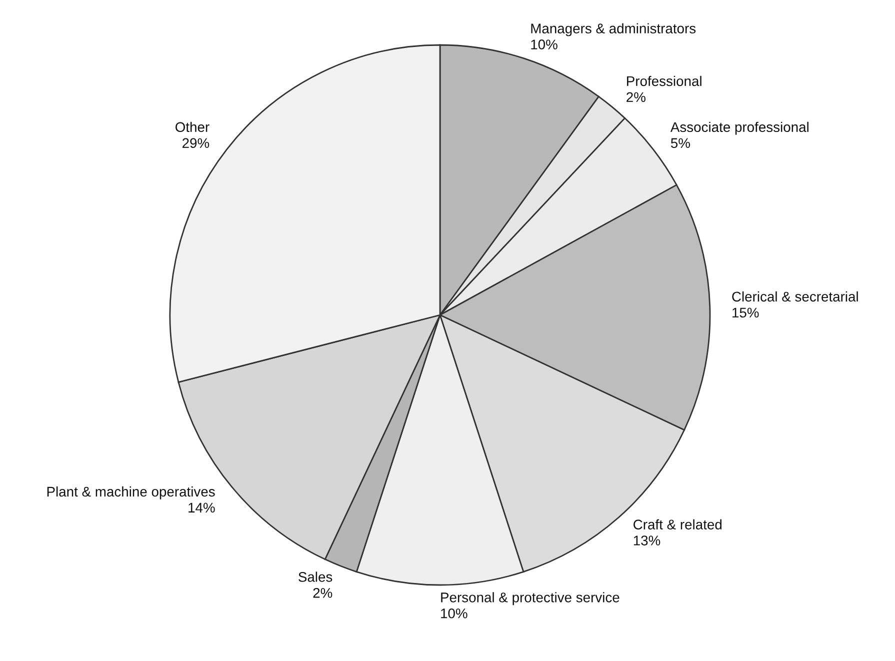 Image resolution: width=895 pixels, height=661 pixels. Describe the element at coordinates (664, 81) in the screenshot. I see `slice-label: Professional` at that location.